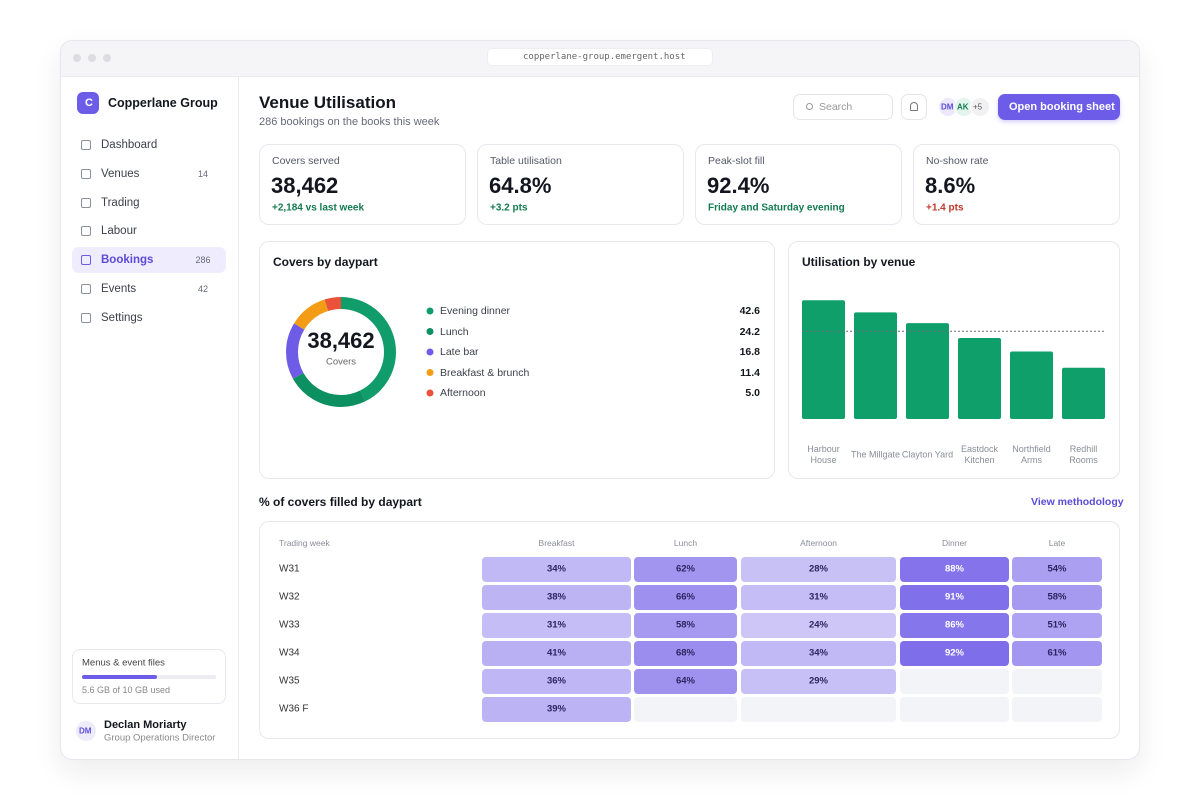  I want to click on column-header: Lunch, so click(685, 543).